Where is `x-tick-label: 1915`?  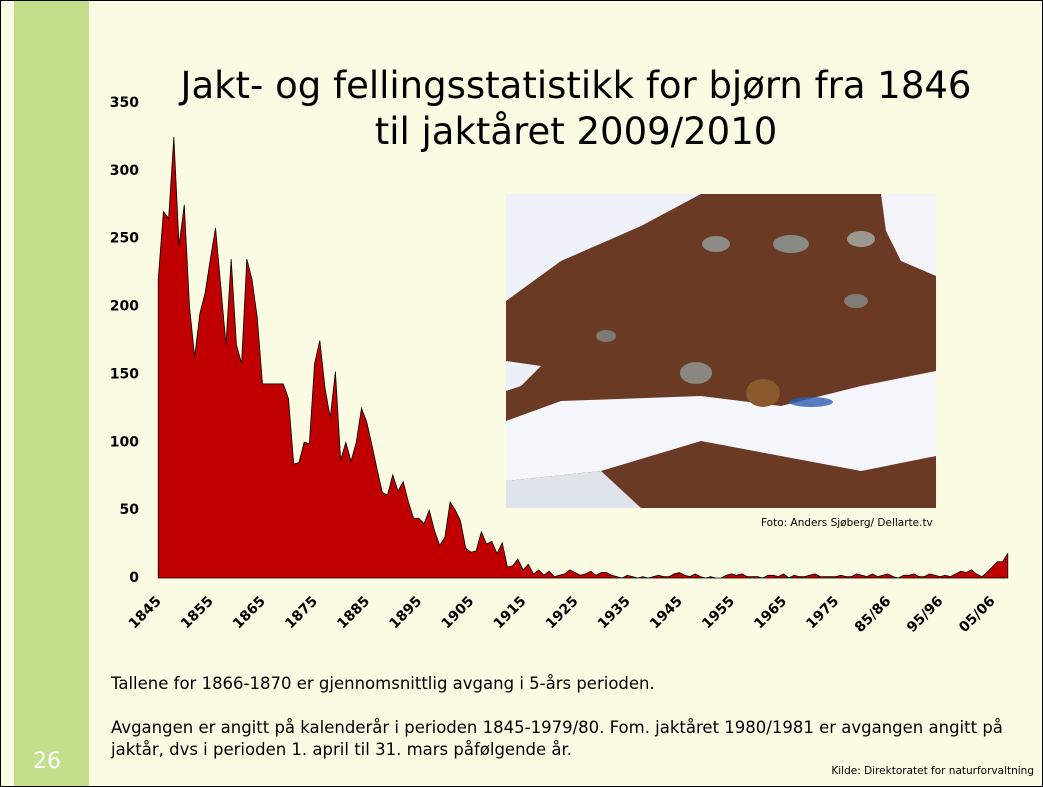
x-tick-label: 1915 is located at coordinates (510, 612).